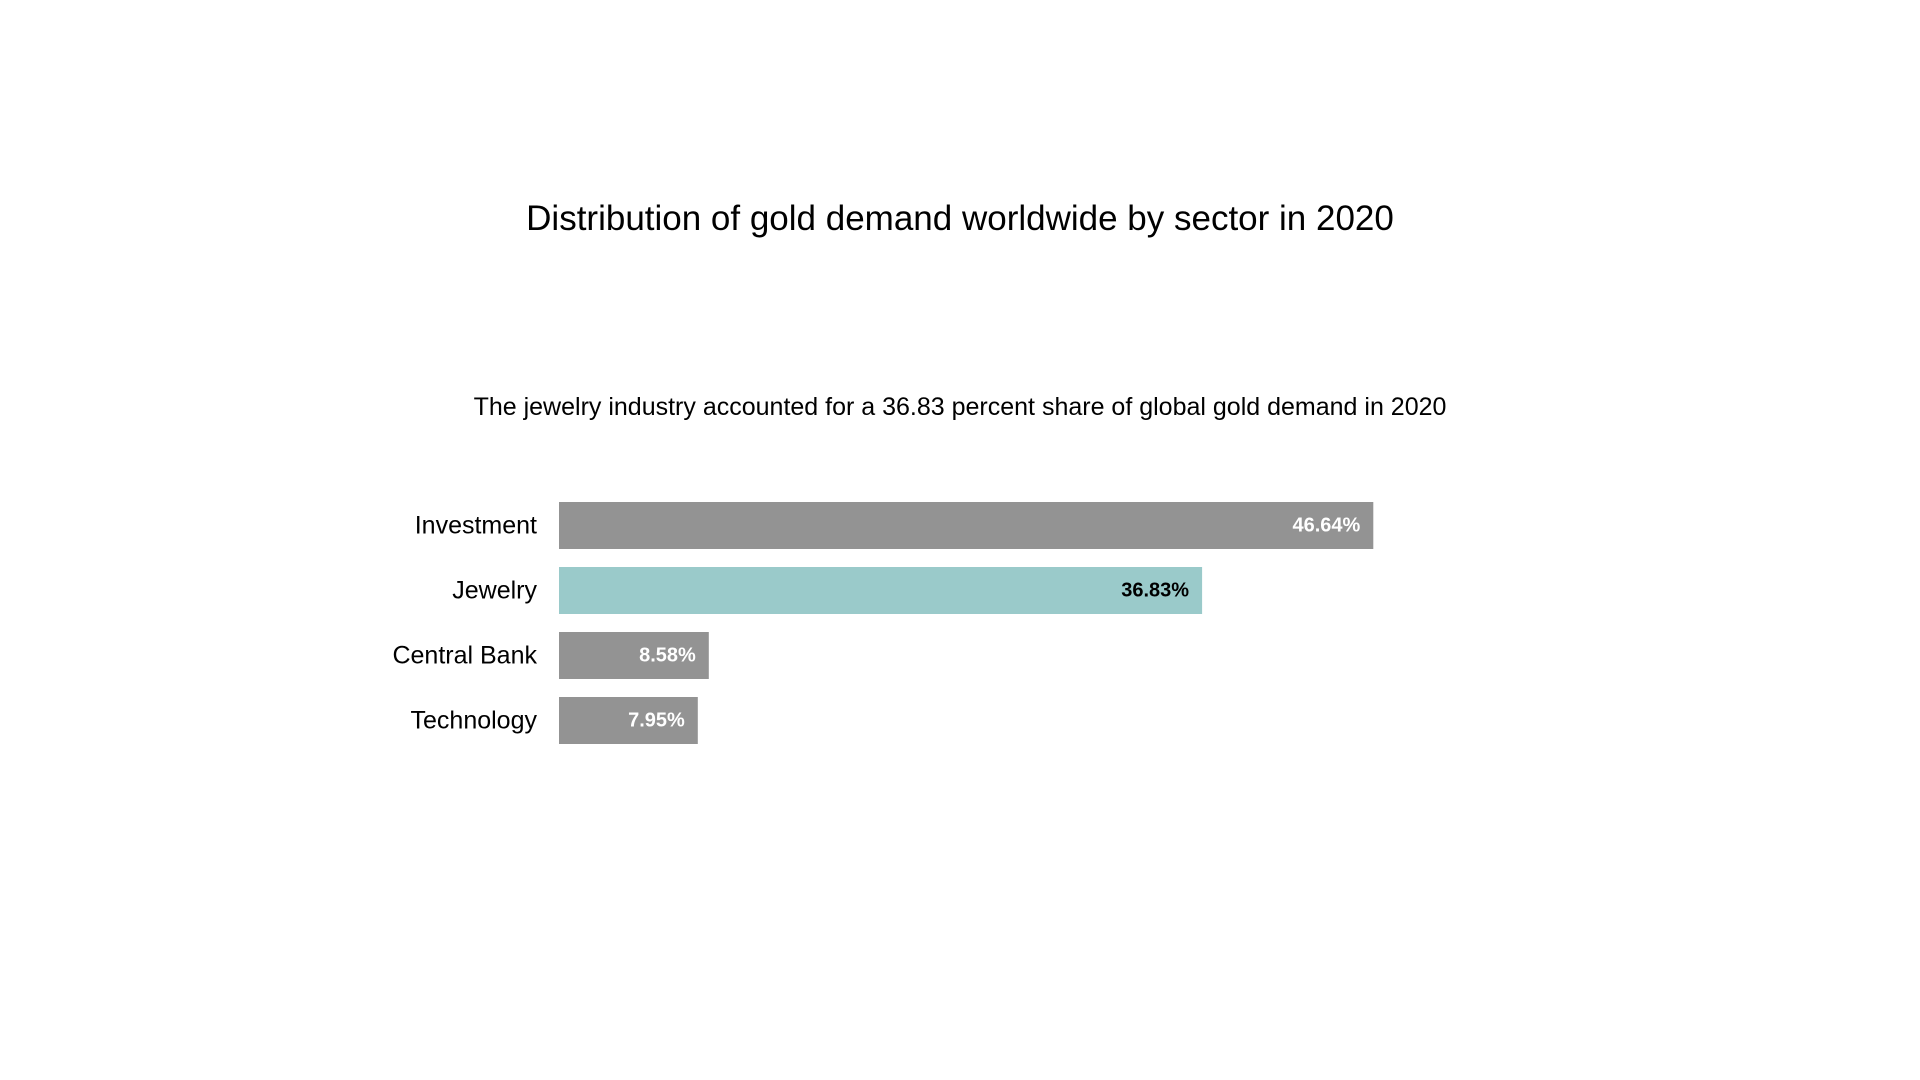  Describe the element at coordinates (464, 656) in the screenshot. I see `category-label-central-bank: Central Bank` at that location.